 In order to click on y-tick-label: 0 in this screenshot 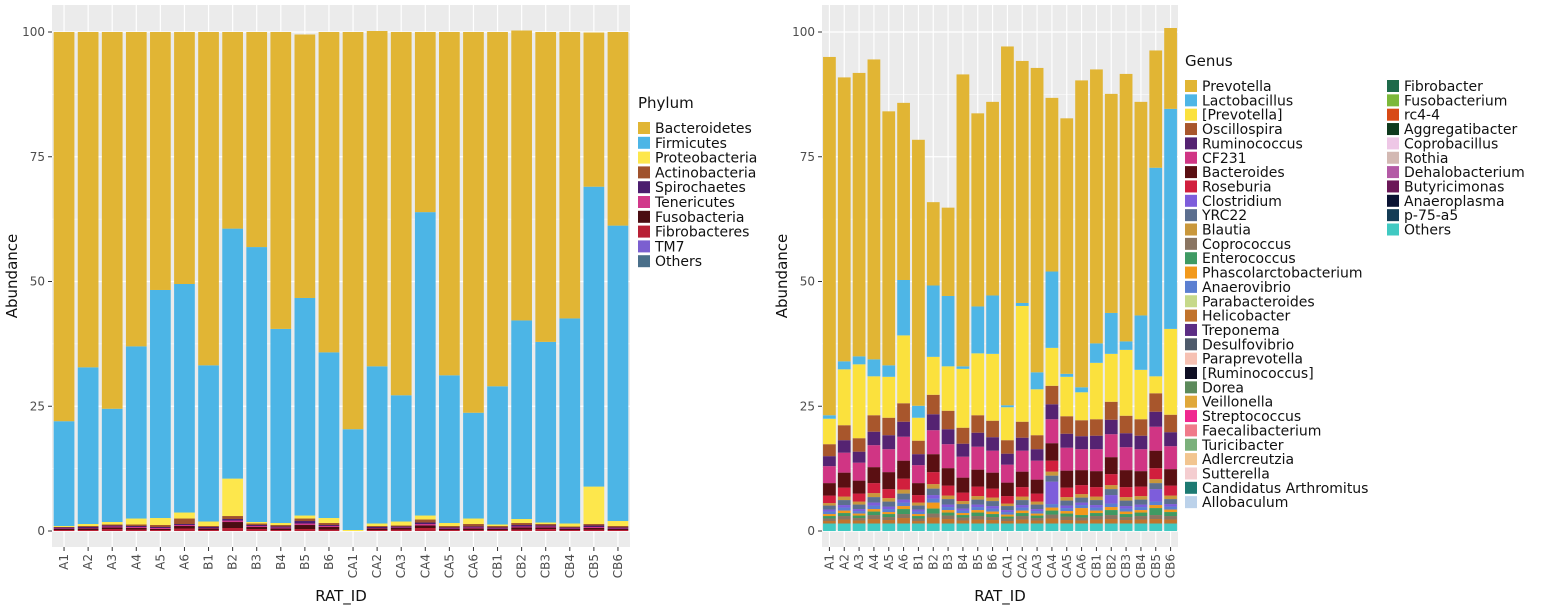, I will do `click(41, 531)`.